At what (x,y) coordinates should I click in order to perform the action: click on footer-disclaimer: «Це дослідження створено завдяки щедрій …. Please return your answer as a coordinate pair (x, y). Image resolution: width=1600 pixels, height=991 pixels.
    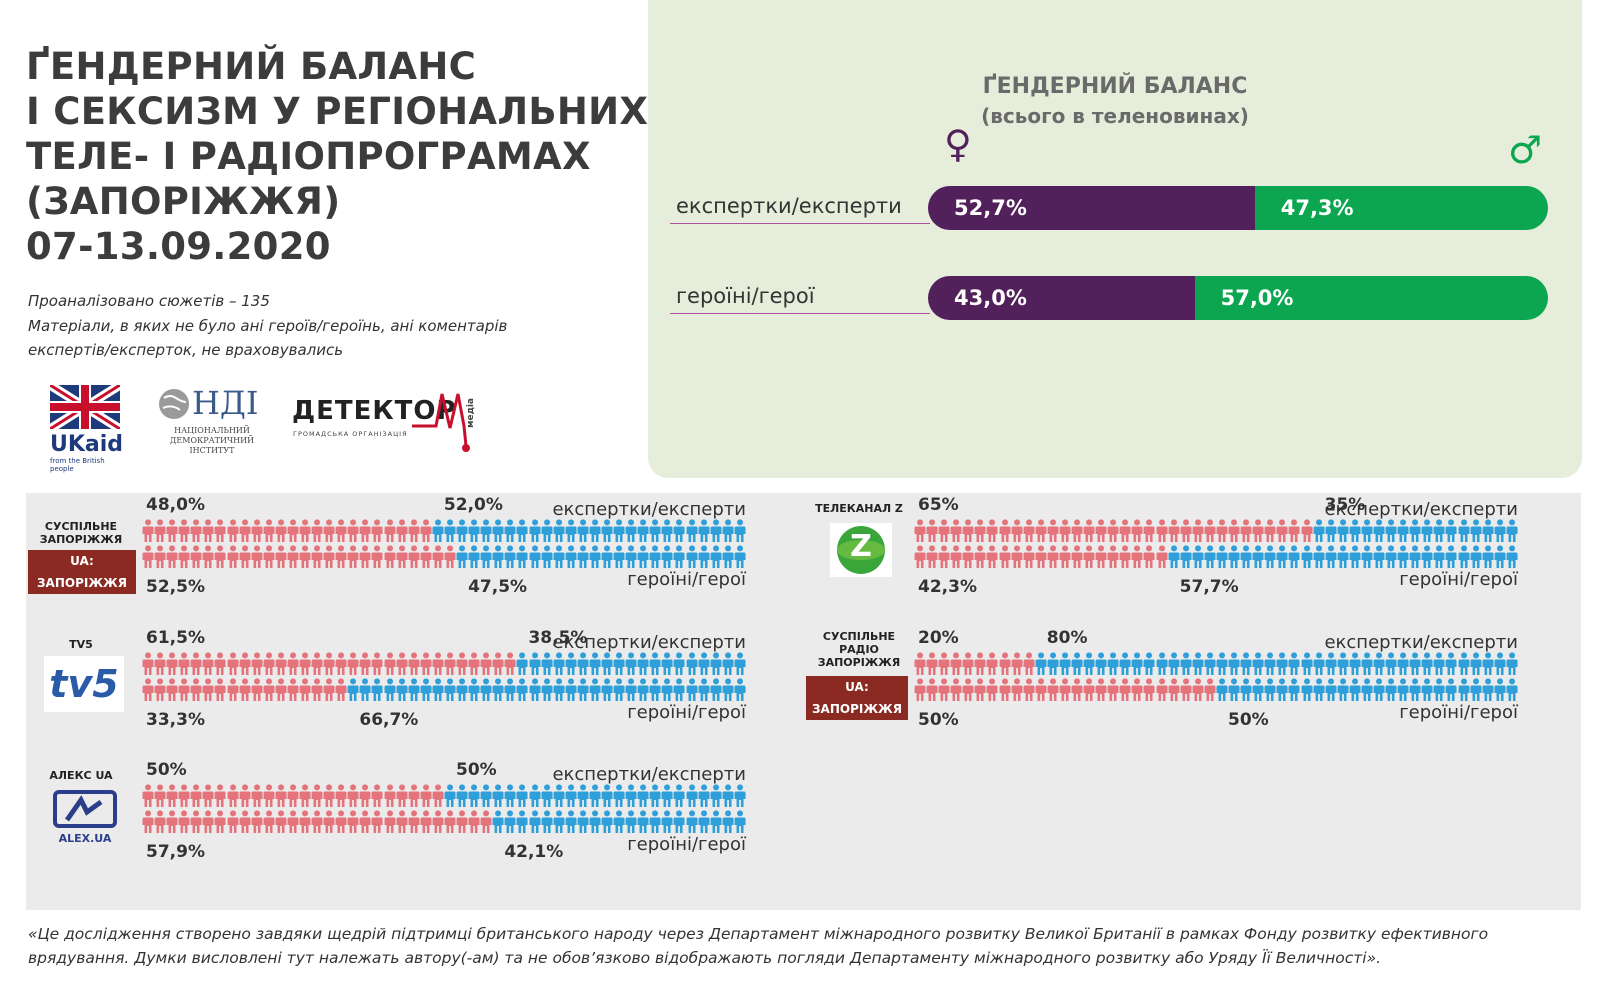
    Looking at the image, I should click on (758, 946).